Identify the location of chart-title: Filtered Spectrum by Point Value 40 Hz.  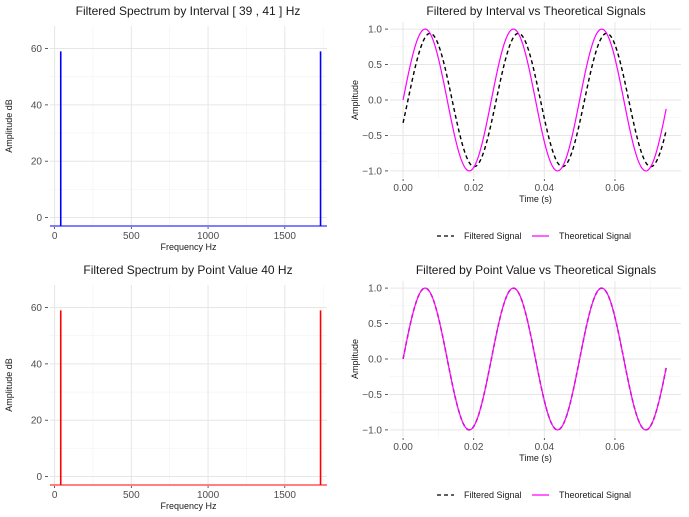
(187, 270).